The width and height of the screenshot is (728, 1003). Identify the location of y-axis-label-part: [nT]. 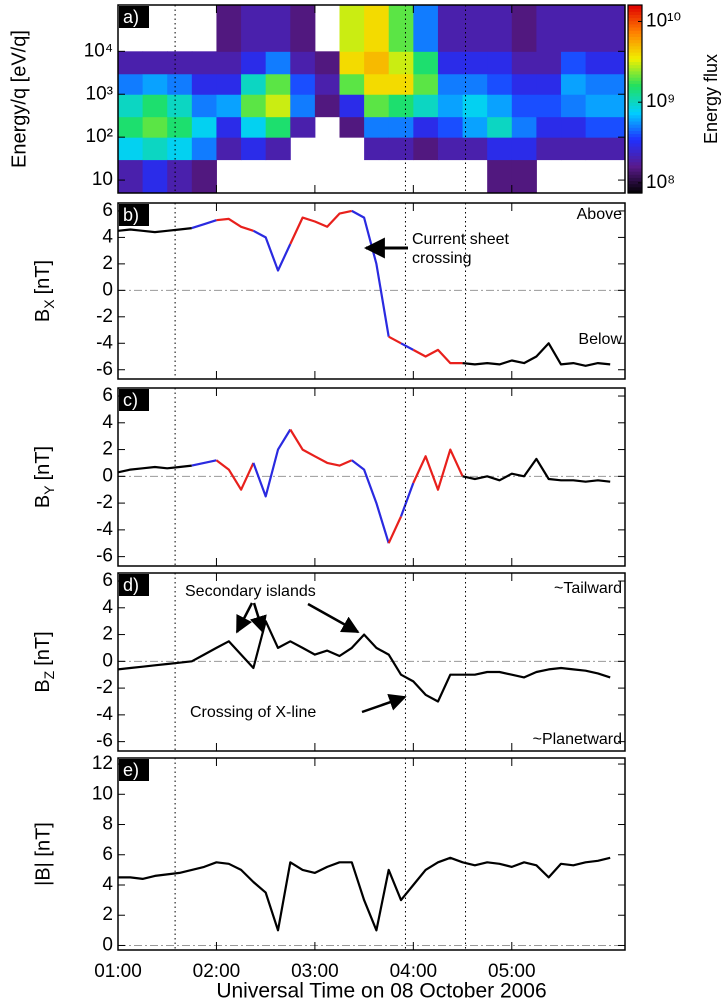
(43, 277).